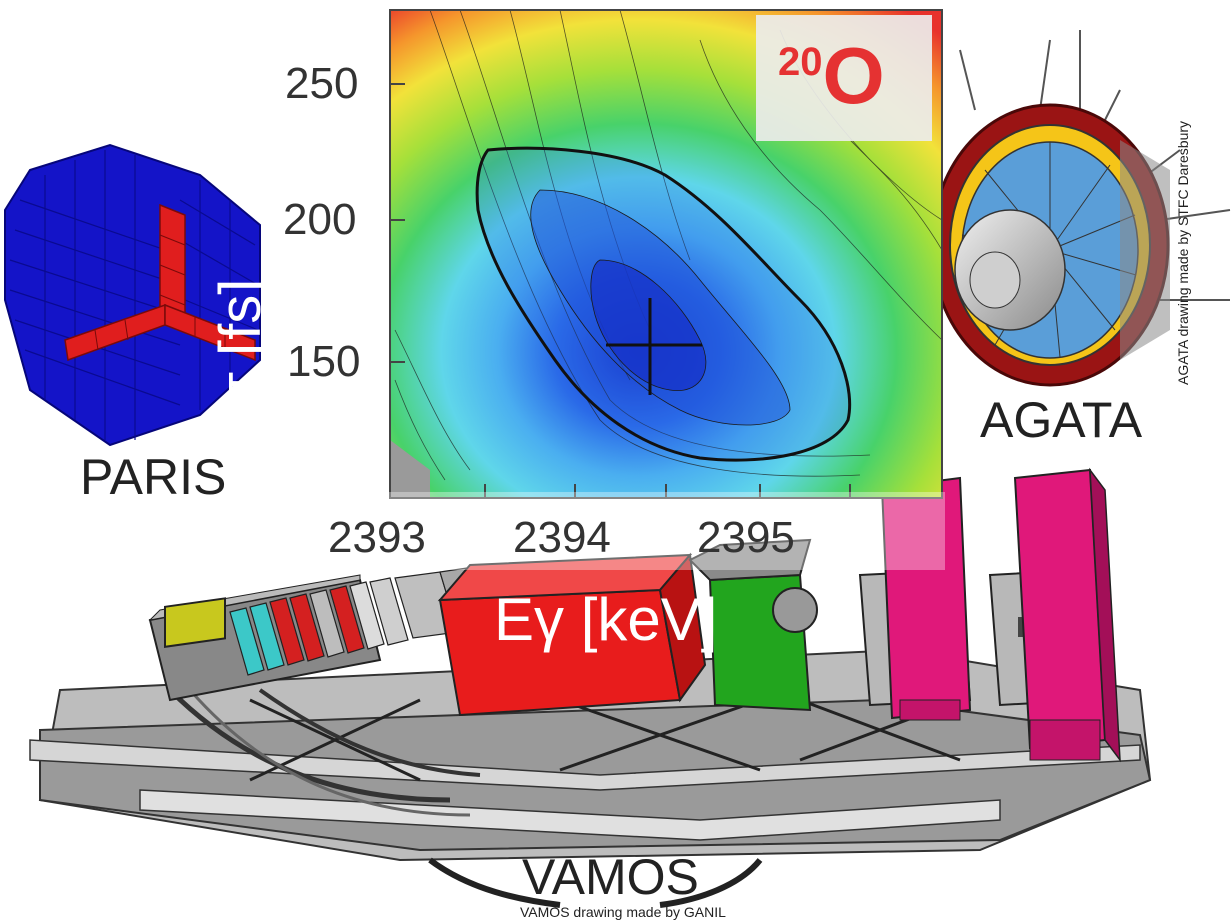  Describe the element at coordinates (562, 537) in the screenshot. I see `x-tick-2394: 2394` at that location.